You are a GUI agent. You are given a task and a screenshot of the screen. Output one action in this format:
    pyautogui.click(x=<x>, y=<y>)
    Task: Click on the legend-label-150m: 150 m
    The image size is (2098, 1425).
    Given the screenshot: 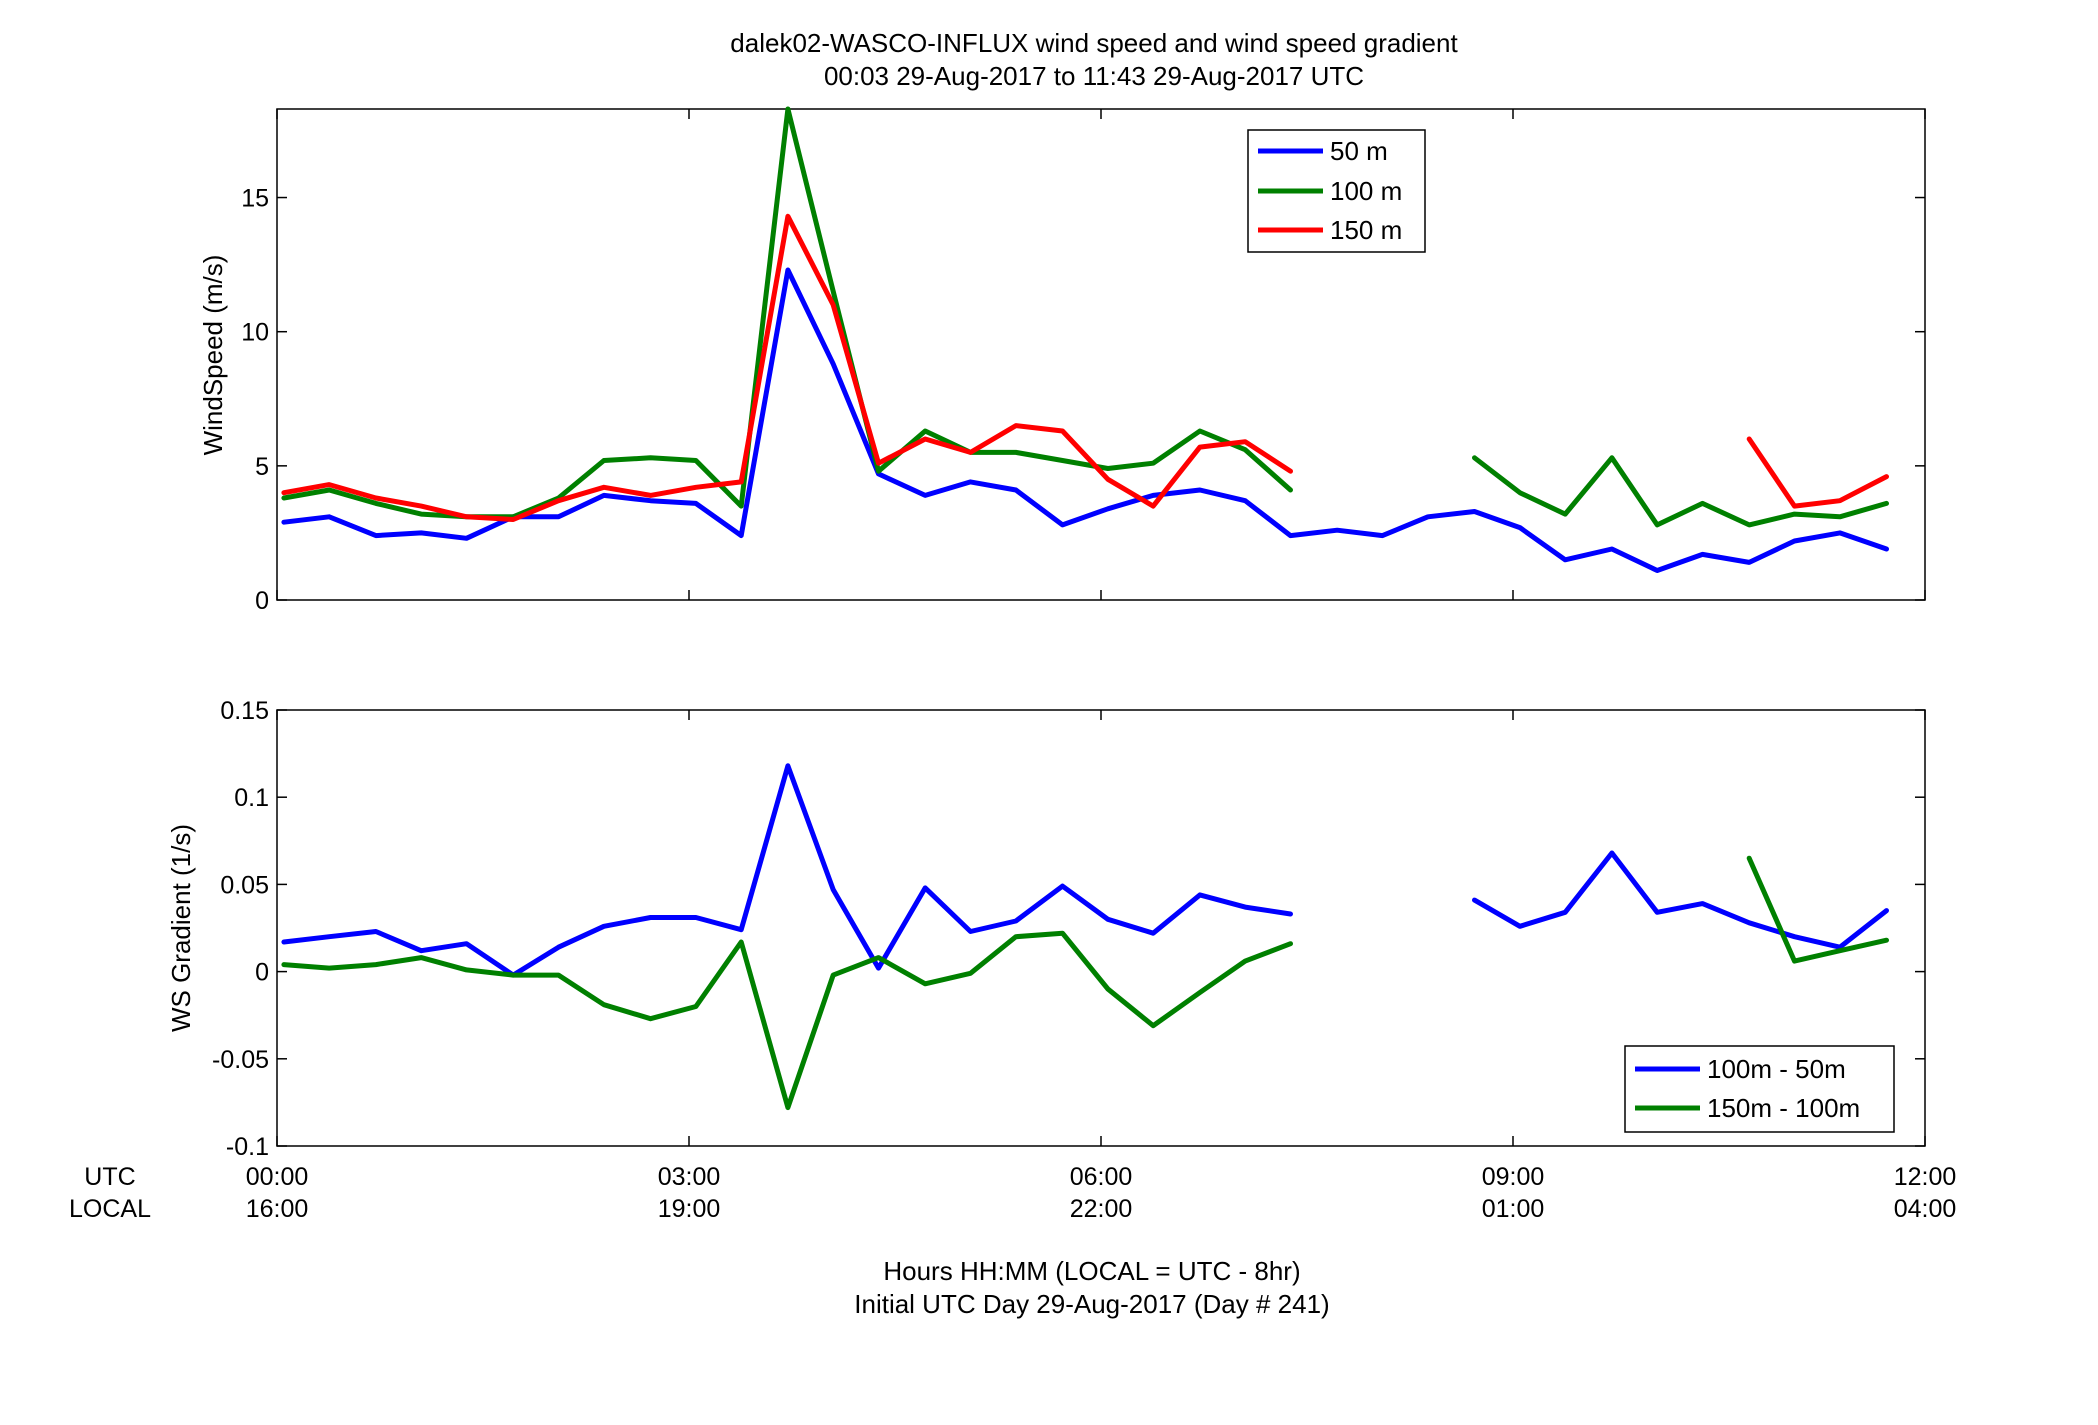 What is the action you would take?
    pyautogui.click(x=1366, y=230)
    